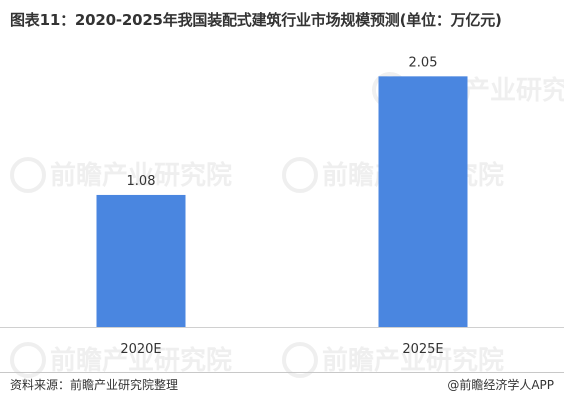 Image resolution: width=564 pixels, height=409 pixels. Describe the element at coordinates (141, 181) in the screenshot. I see `data-label-2020E: 1.08` at that location.